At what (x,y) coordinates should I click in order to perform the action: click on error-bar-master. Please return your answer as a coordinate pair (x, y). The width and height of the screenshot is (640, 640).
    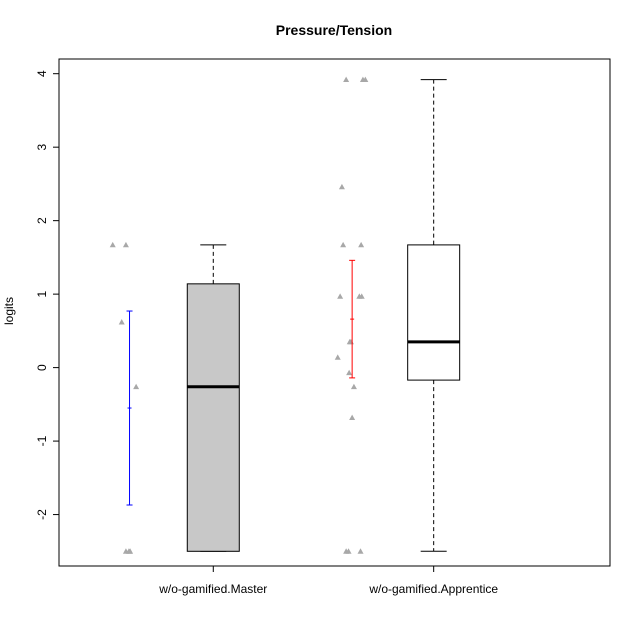
    Looking at the image, I should click on (129, 408).